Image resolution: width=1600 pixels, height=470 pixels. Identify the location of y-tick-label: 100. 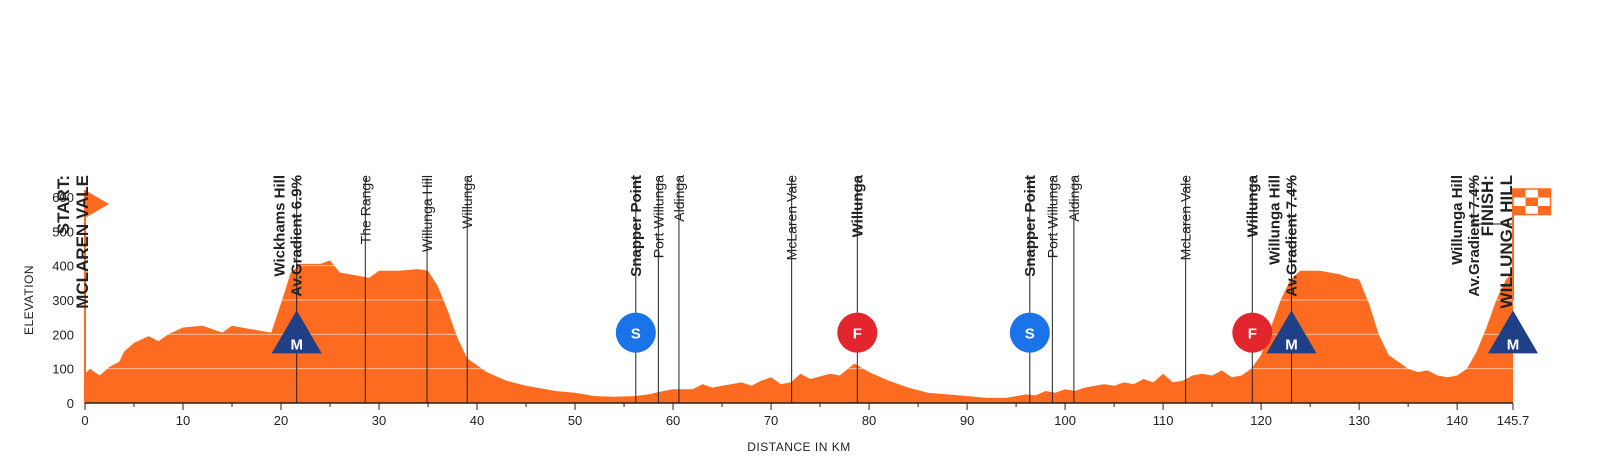
(63, 369).